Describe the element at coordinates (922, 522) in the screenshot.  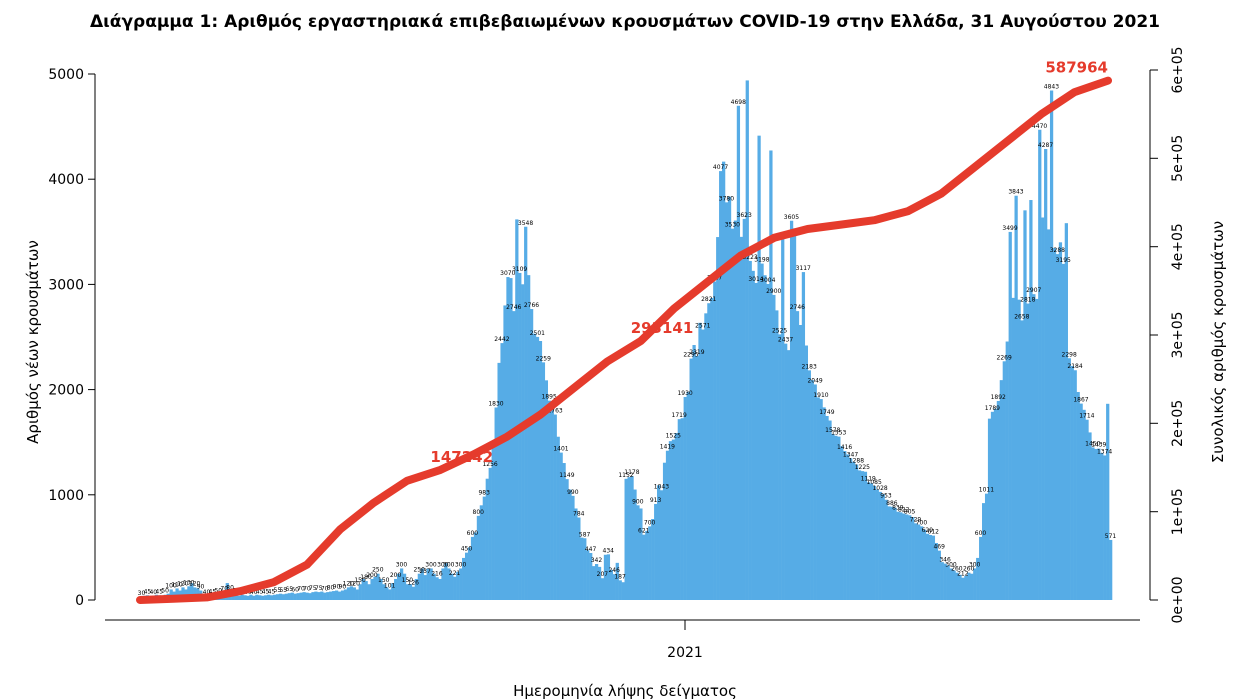
I see `bar-value-label: 700` at that location.